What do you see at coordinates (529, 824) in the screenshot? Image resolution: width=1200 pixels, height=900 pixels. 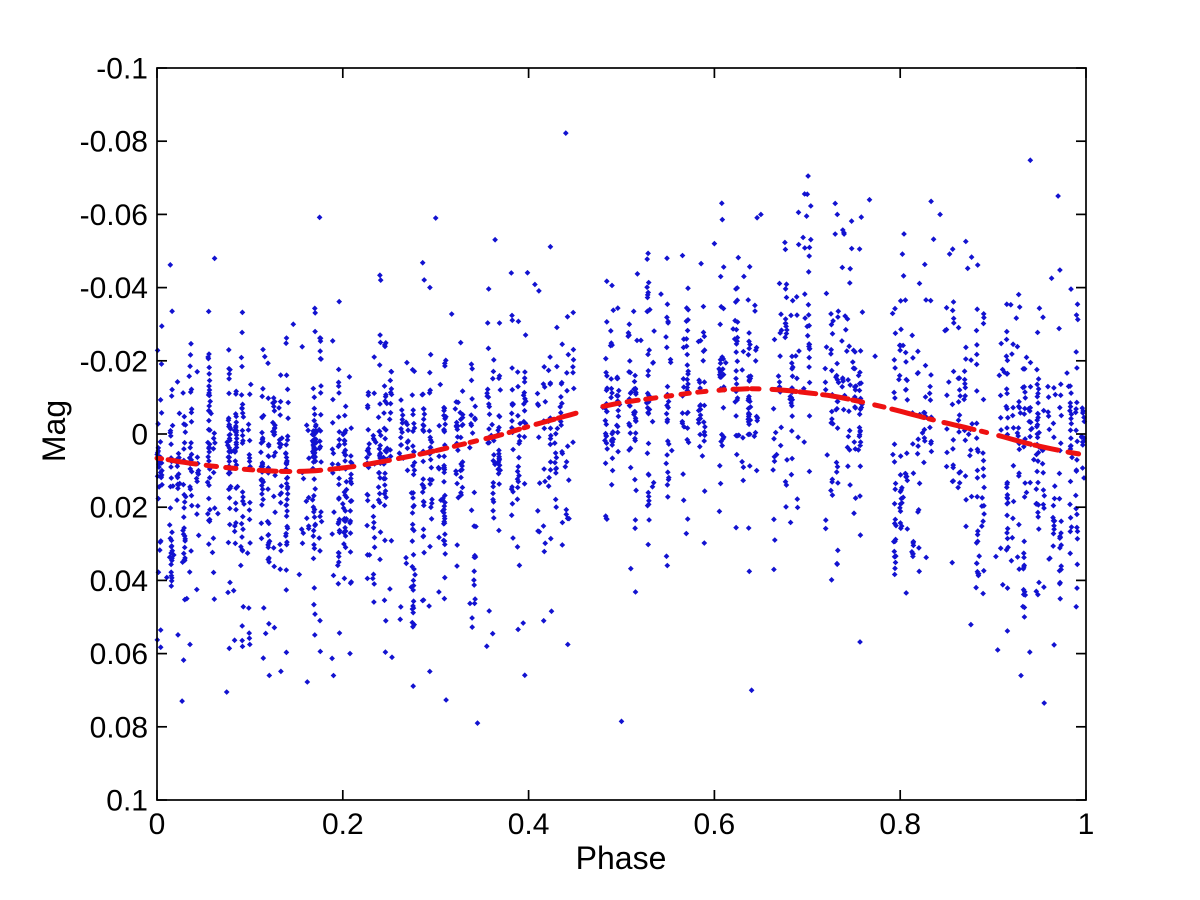 I see `svg-text: 0.4` at bounding box center [529, 824].